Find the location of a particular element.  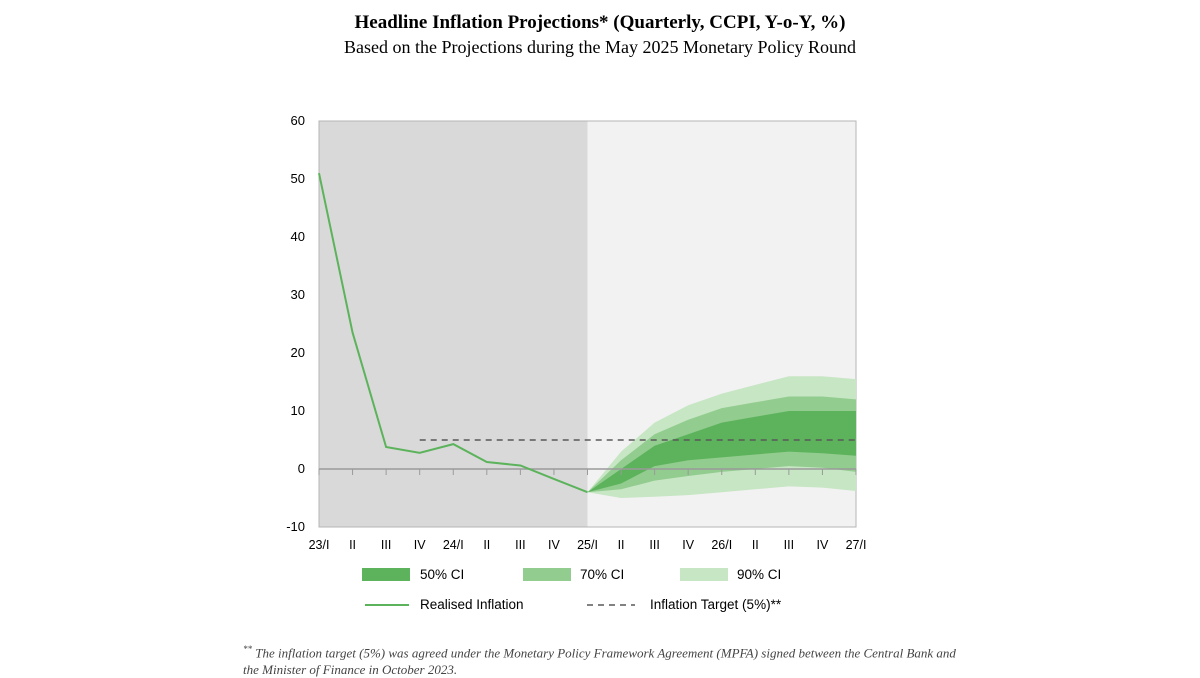

legend-label-50-ci: 50% CI is located at coordinates (442, 574).